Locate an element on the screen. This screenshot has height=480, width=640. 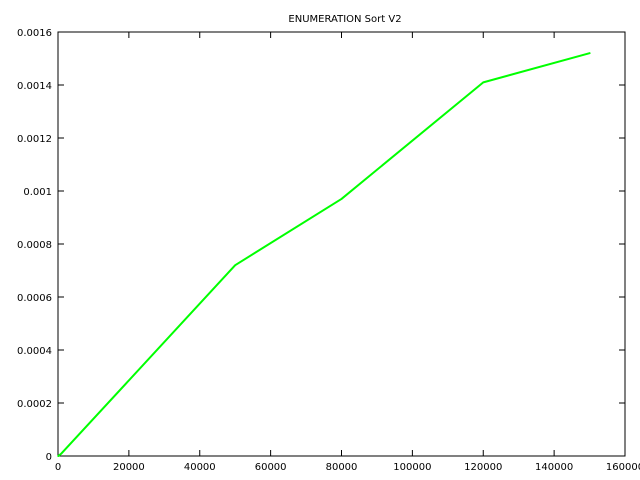
x-tick-label: 100000 is located at coordinates (412, 467).